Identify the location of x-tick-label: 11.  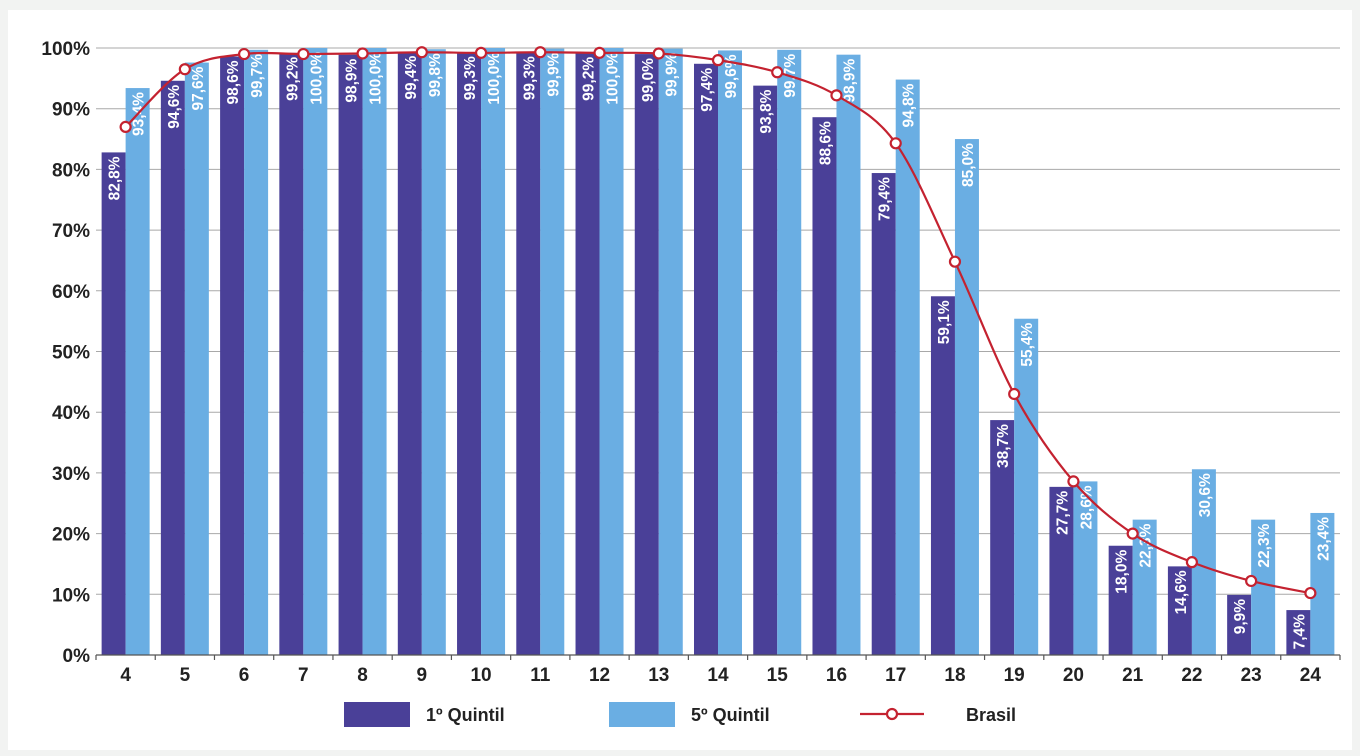
(540, 675).